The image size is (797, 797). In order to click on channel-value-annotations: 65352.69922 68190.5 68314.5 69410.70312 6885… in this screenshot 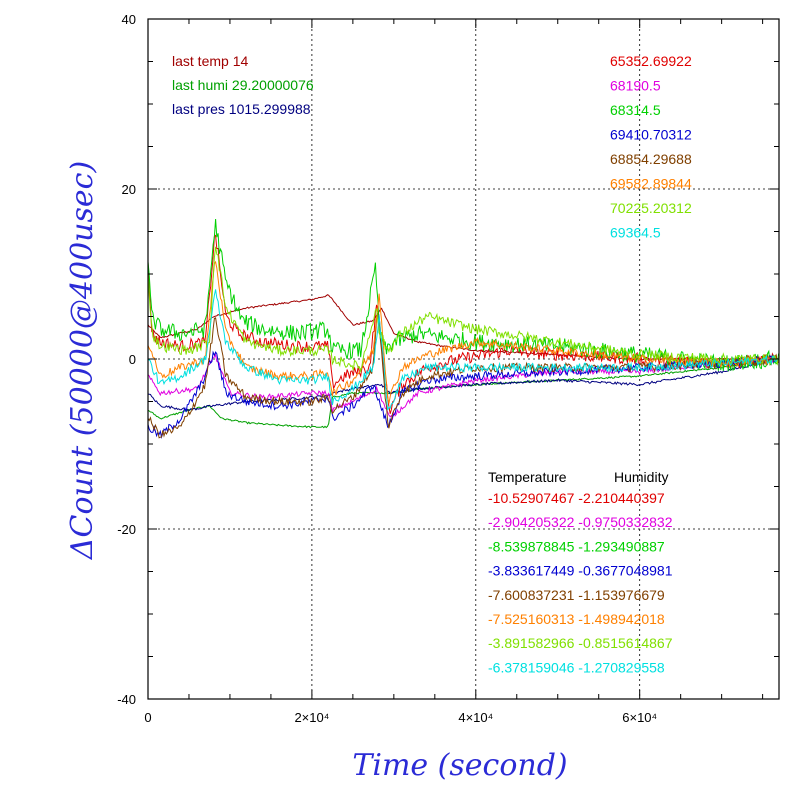, I will do `click(651, 147)`.